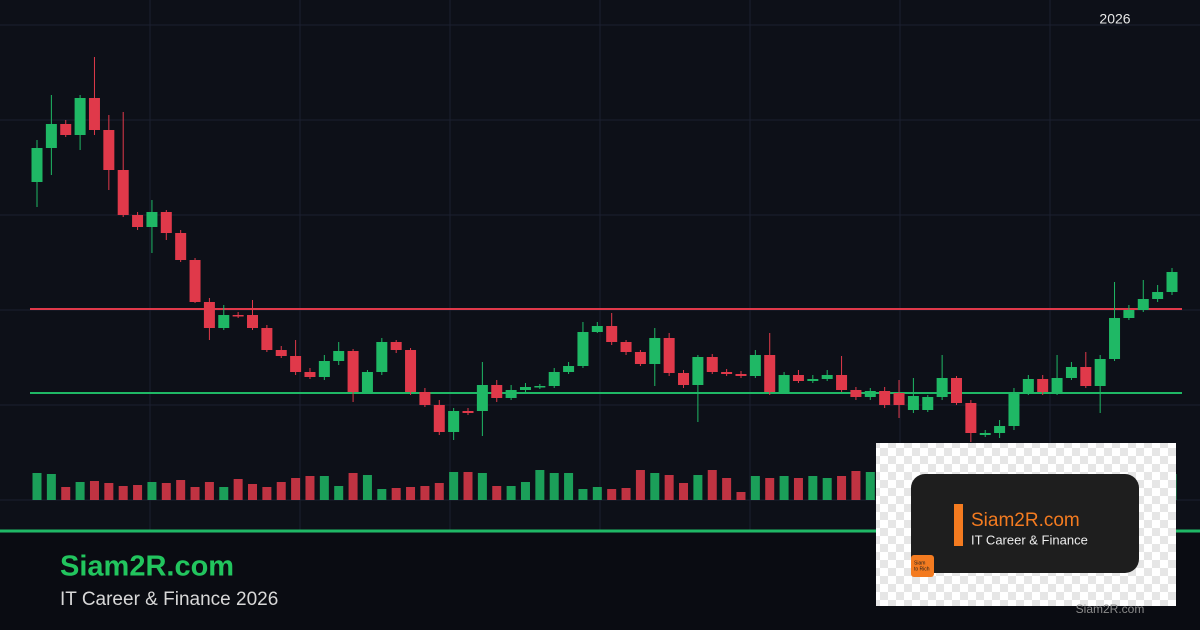  I want to click on watermark-name: Siam2R.com, so click(1025, 520).